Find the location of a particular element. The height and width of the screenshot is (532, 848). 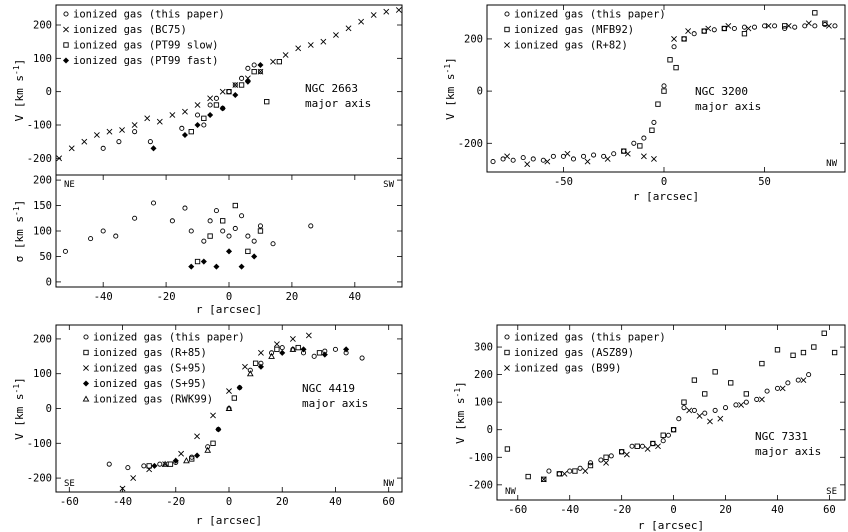

x-tick-label: 0 is located at coordinates (229, 297).